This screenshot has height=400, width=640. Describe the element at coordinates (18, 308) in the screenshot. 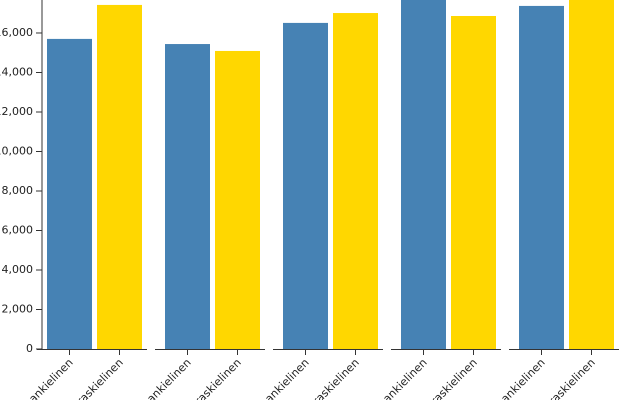

I see `y-tick-label: 2,000` at that location.